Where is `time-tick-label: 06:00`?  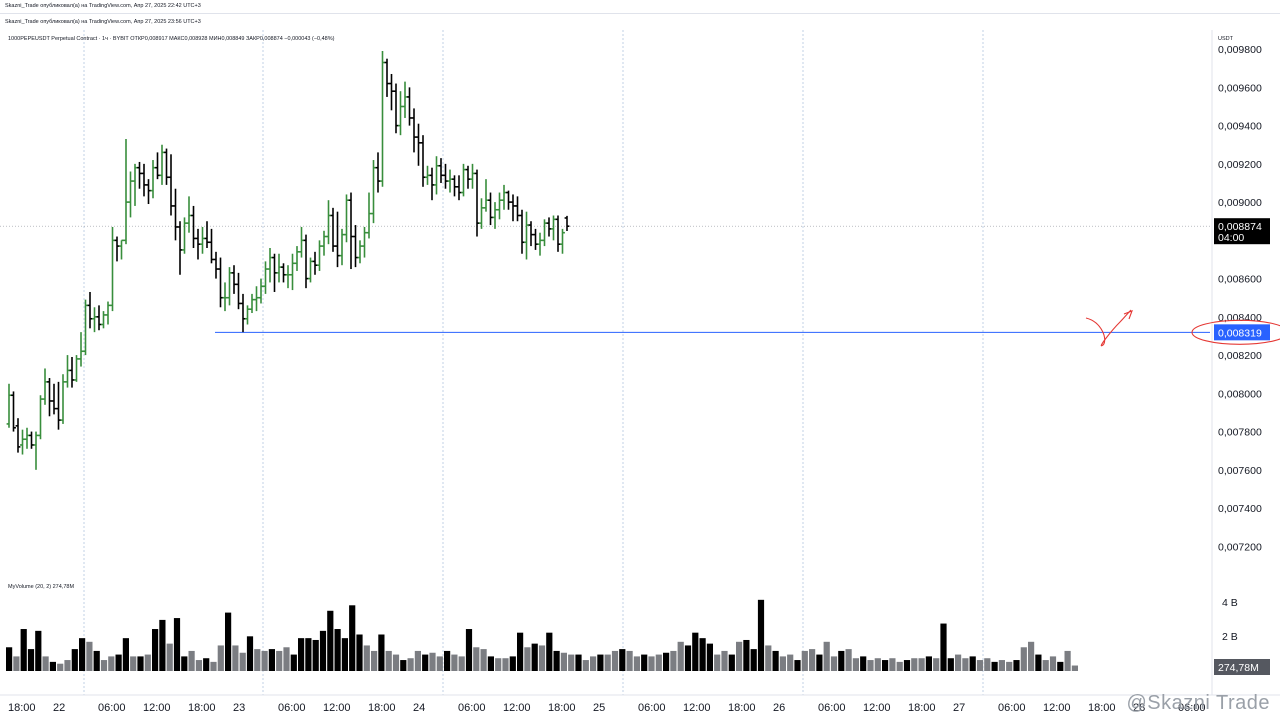 time-tick-label: 06:00 is located at coordinates (292, 708).